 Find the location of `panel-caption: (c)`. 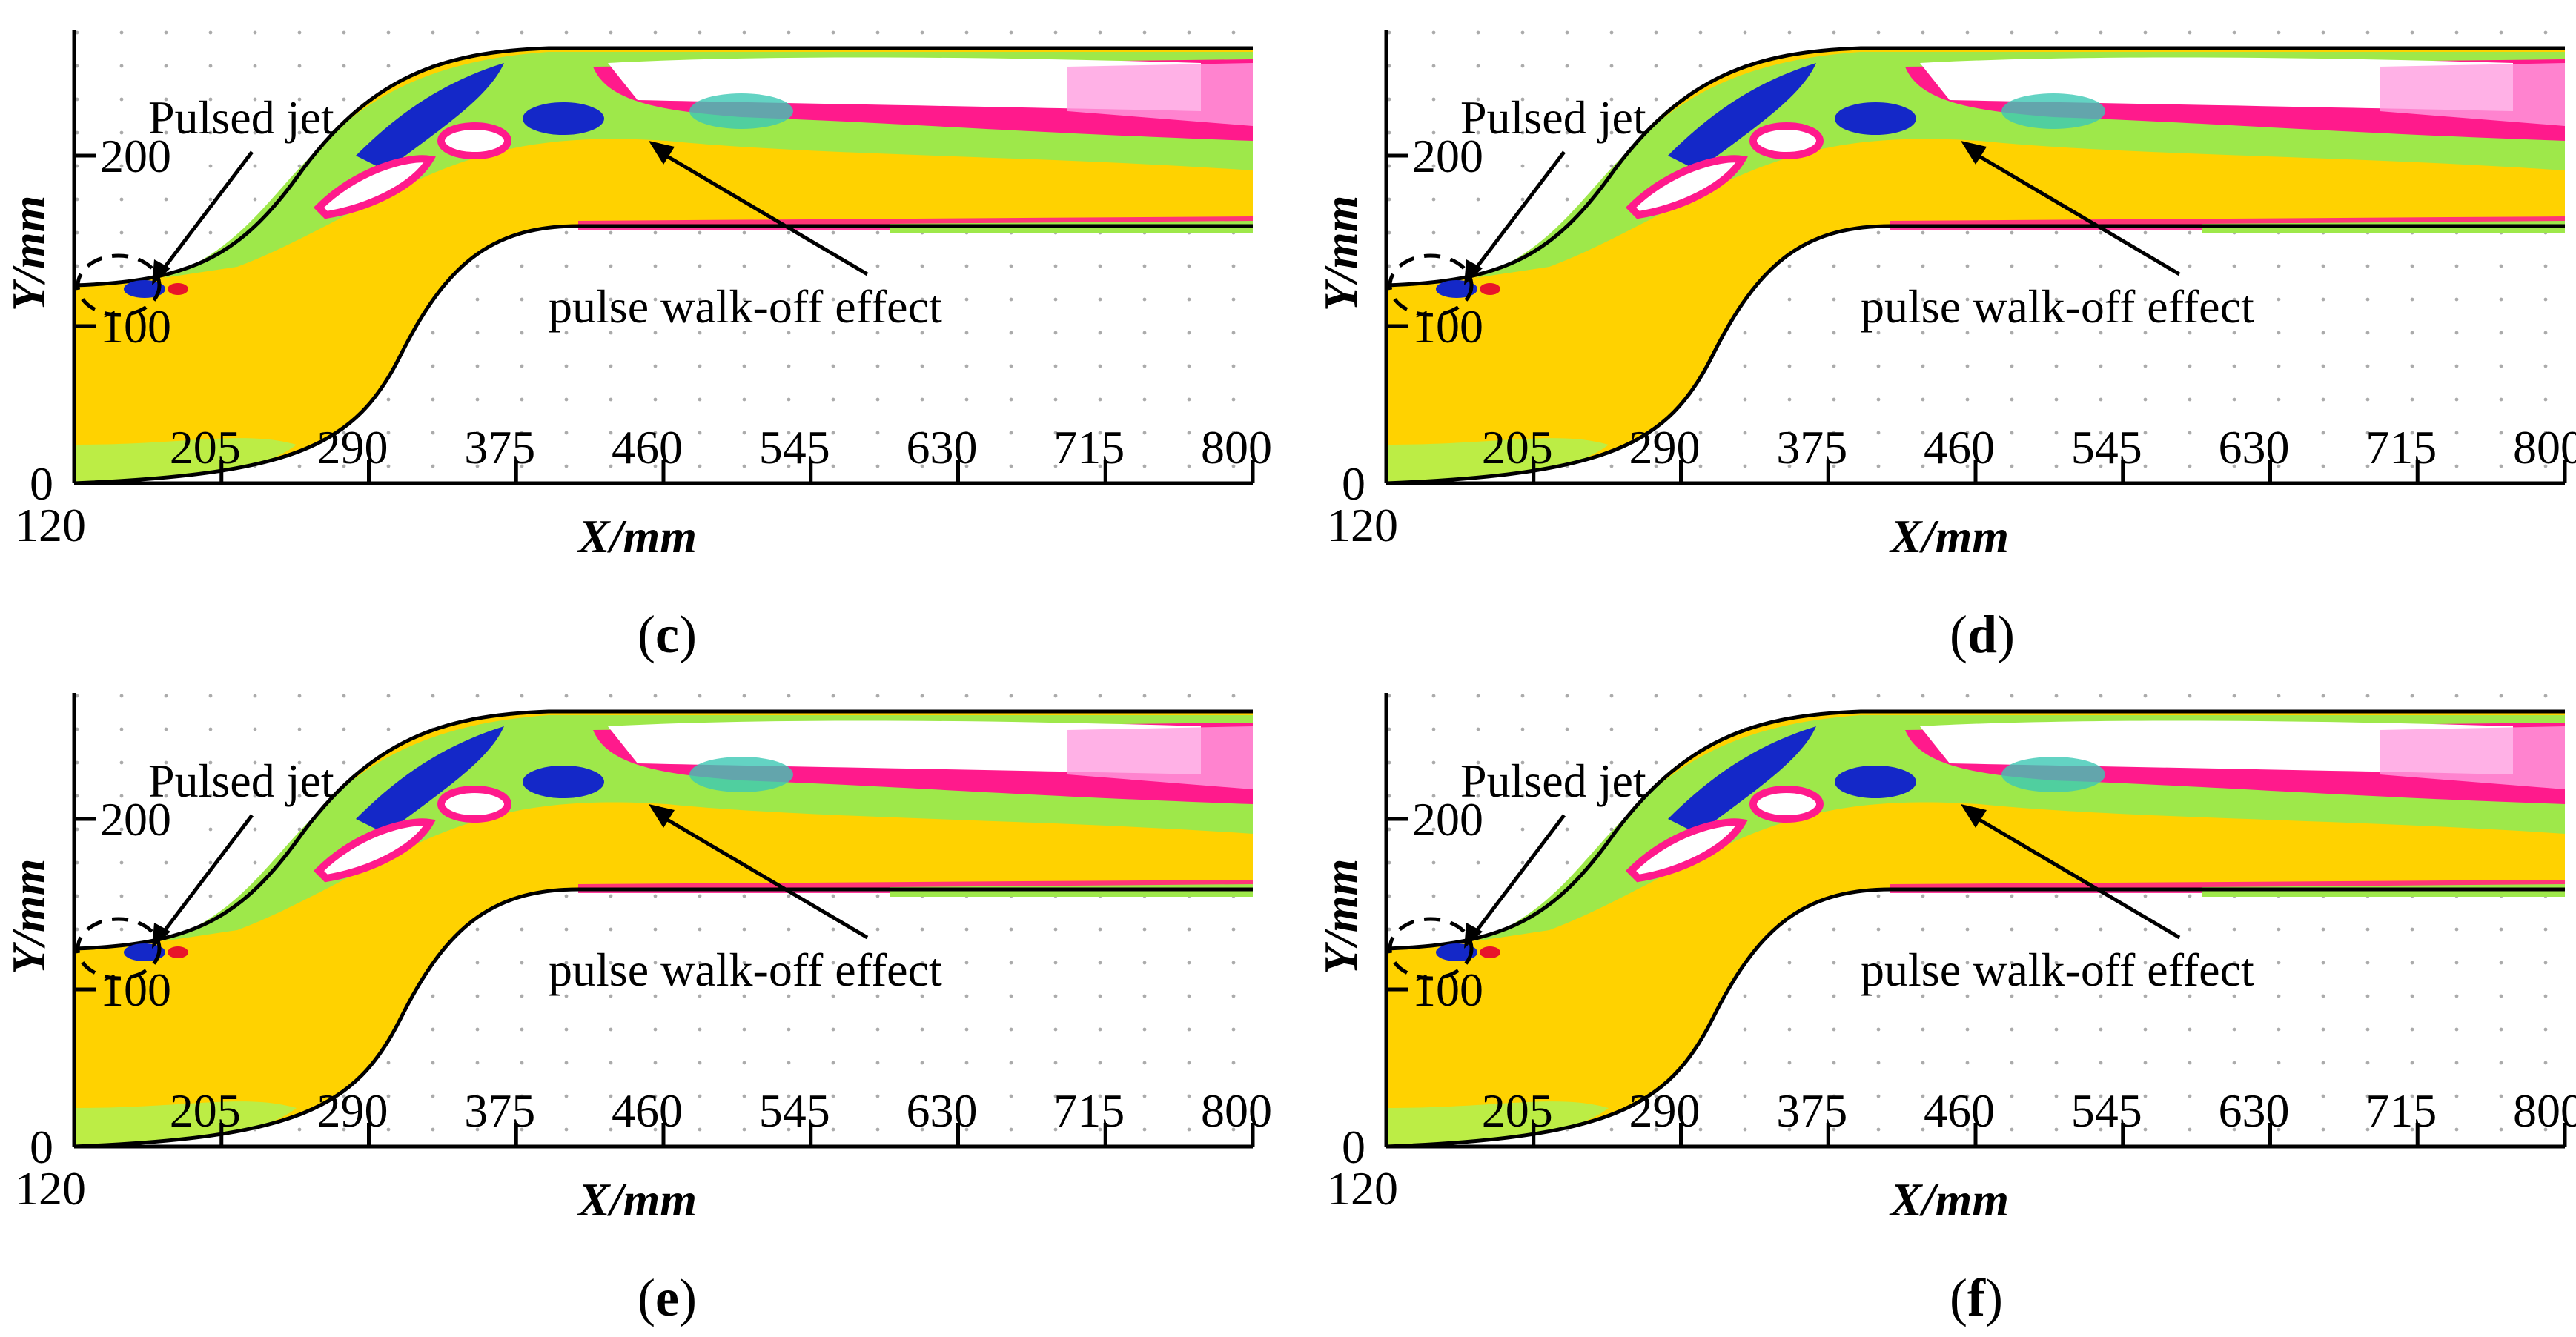

panel-caption: (c) is located at coordinates (667, 634).